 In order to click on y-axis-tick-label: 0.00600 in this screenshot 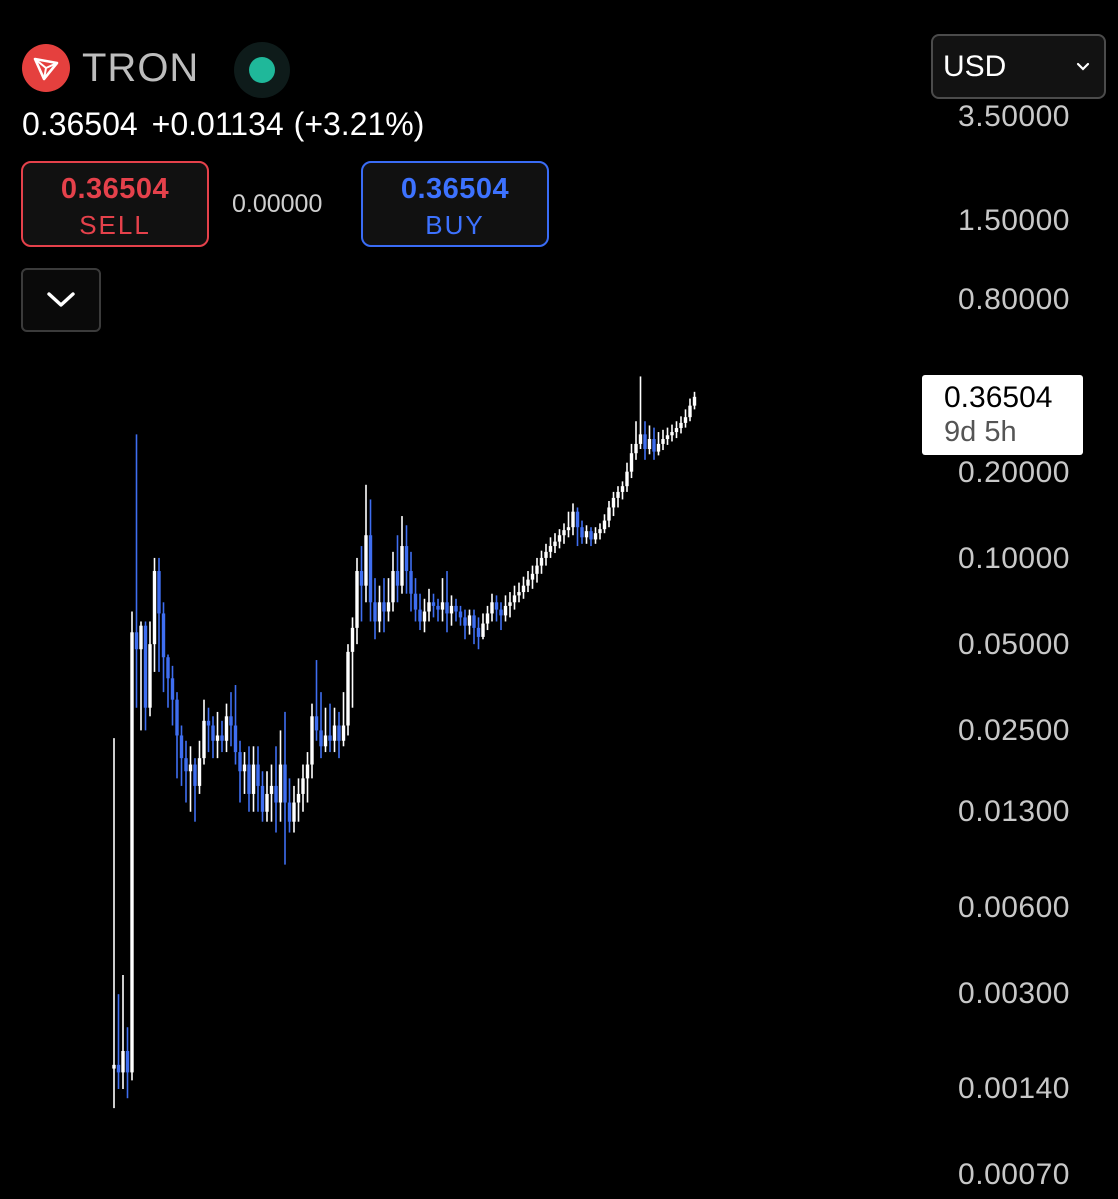, I will do `click(1014, 907)`.